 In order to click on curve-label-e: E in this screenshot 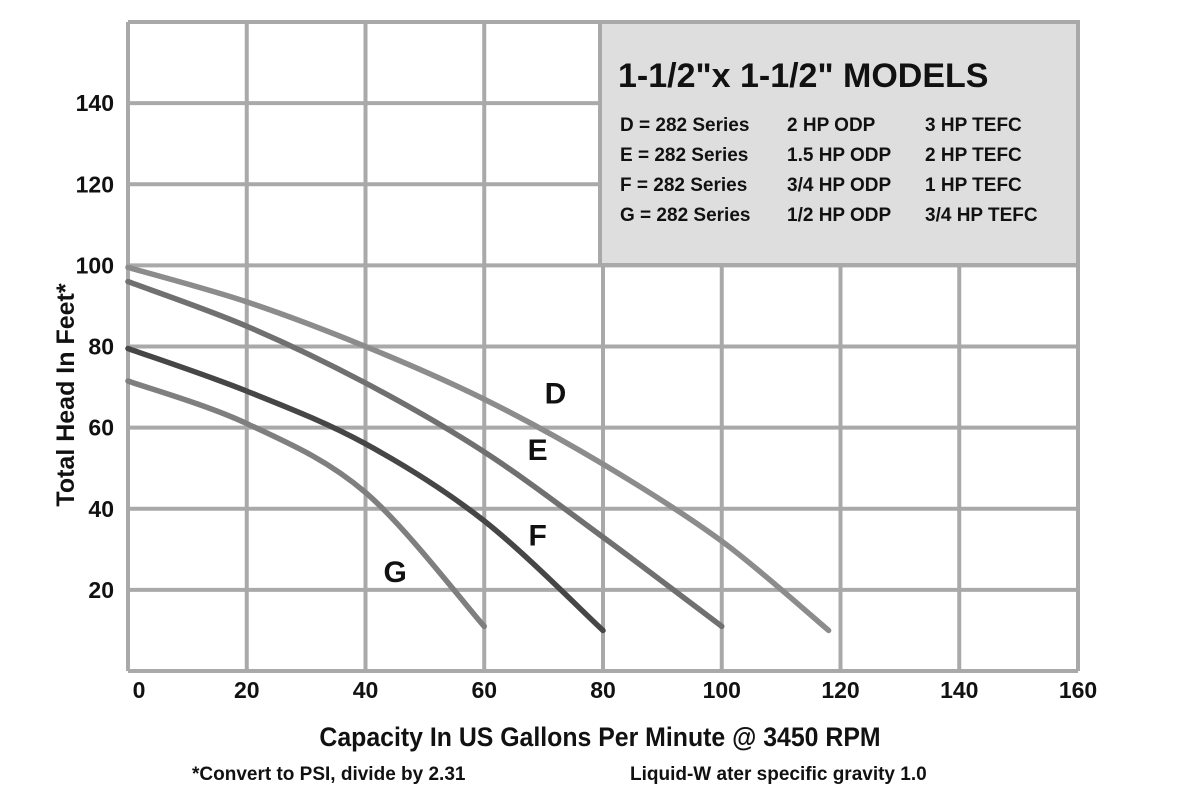, I will do `click(538, 450)`.